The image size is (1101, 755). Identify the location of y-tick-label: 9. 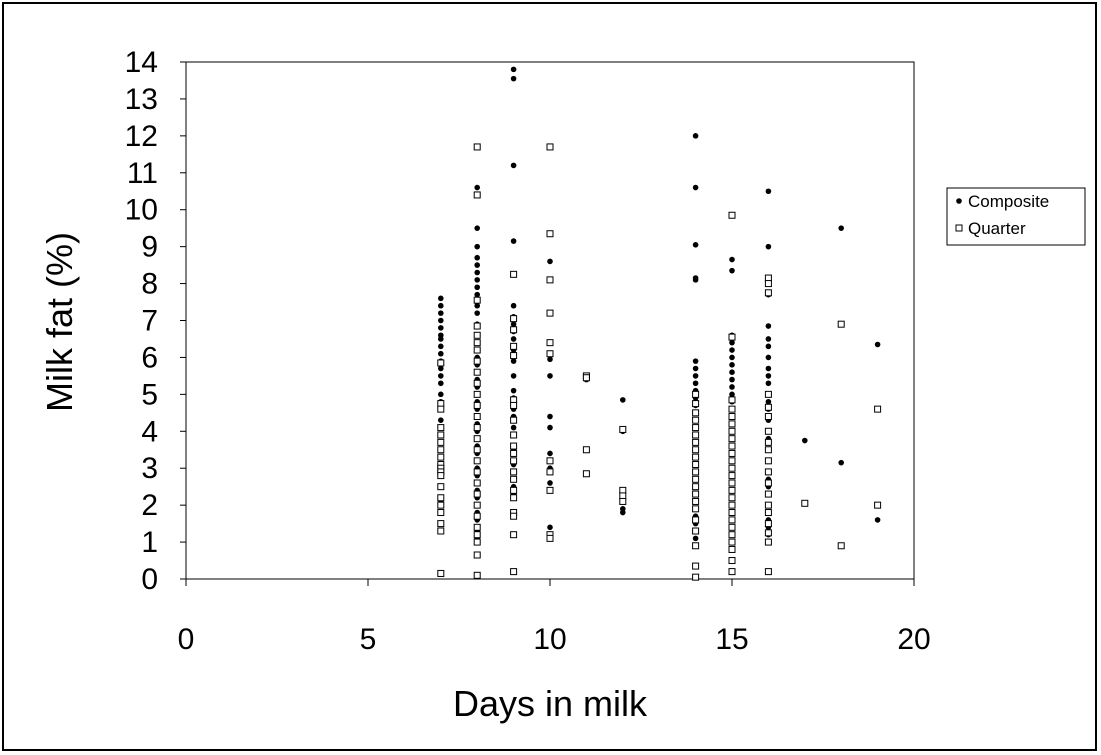
(149, 247).